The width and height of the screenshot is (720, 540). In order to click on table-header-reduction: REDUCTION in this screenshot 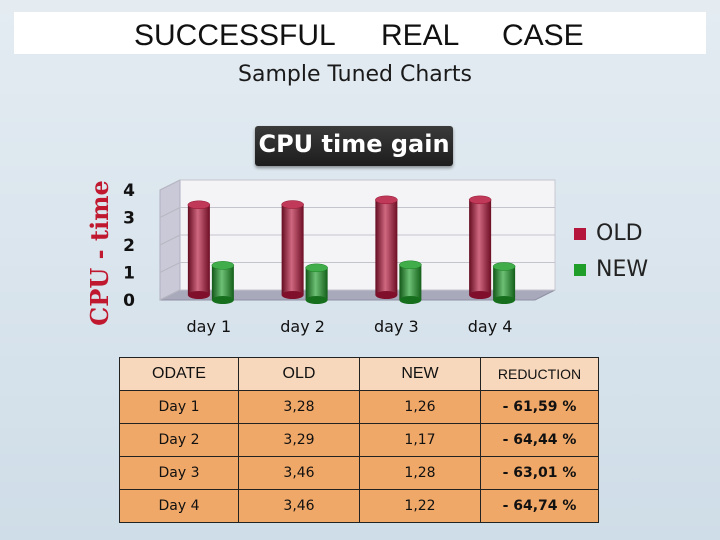, I will do `click(539, 374)`.